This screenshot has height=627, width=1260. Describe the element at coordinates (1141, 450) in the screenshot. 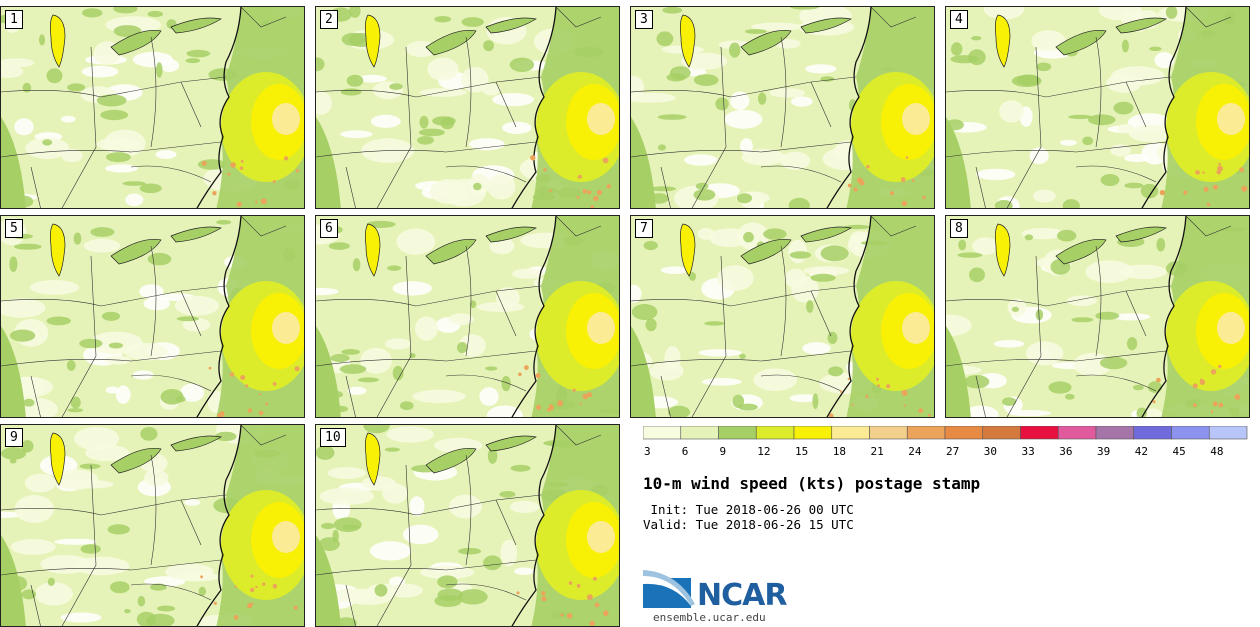

I see `colorbar-tick-label: 42` at that location.